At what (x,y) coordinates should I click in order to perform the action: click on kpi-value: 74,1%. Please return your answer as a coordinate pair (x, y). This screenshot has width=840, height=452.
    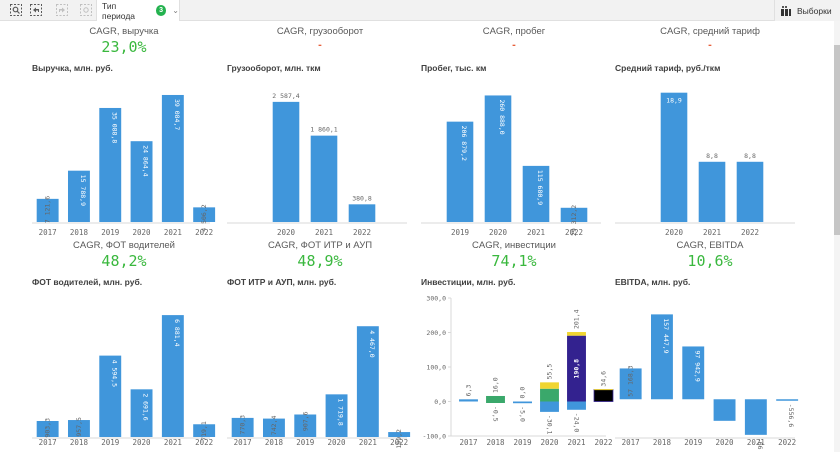
    Looking at the image, I should click on (514, 261).